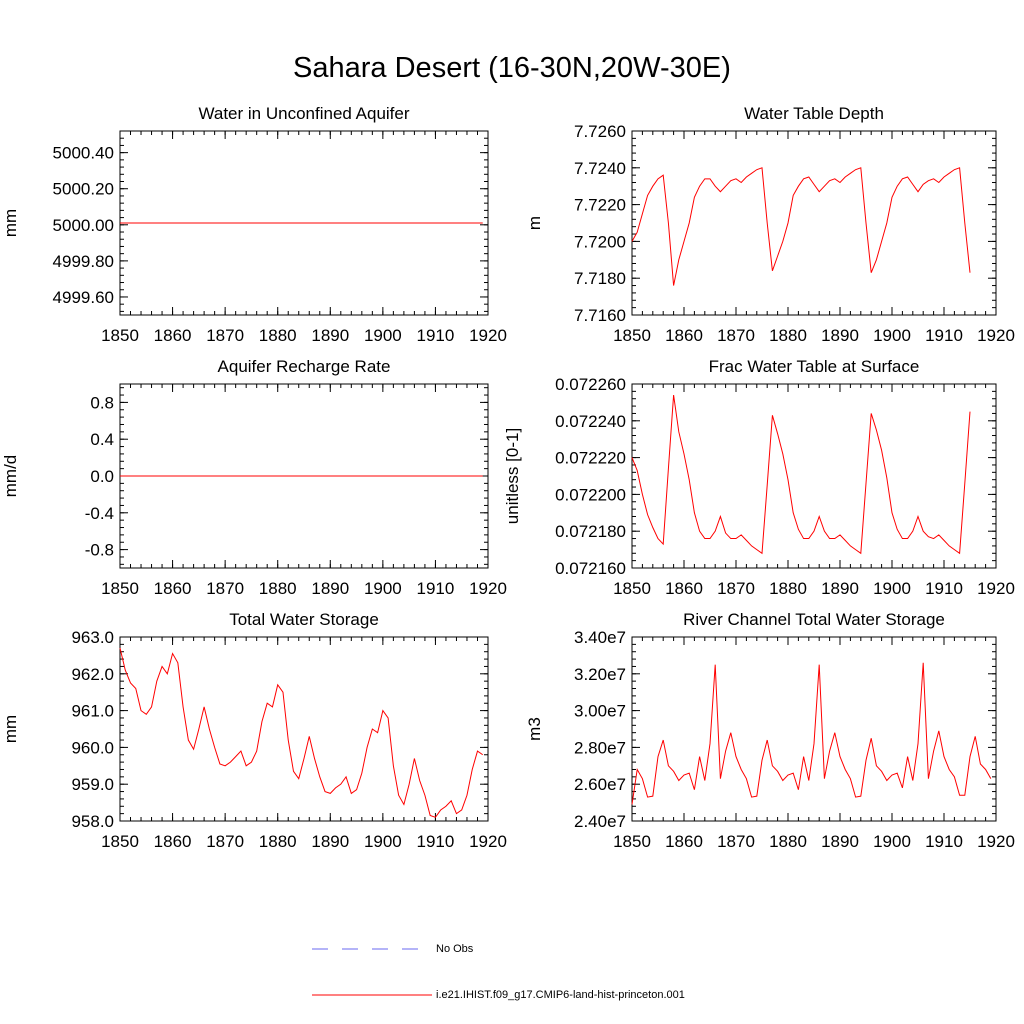 This screenshot has width=1024, height=1024. Describe the element at coordinates (83, 189) in the screenshot. I see `y-tick-label: 5000.20` at that location.